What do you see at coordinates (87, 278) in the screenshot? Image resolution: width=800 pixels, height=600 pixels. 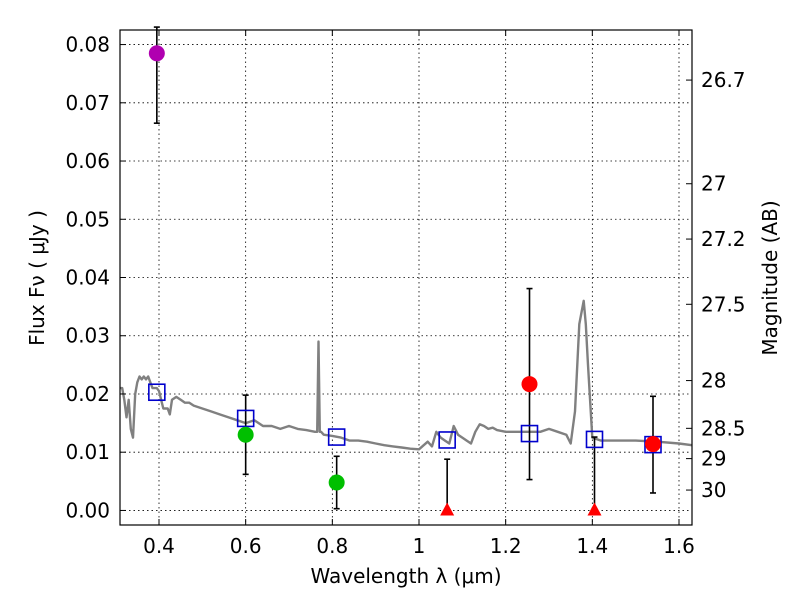 I see `y-tick-label: 0.04` at bounding box center [87, 278].